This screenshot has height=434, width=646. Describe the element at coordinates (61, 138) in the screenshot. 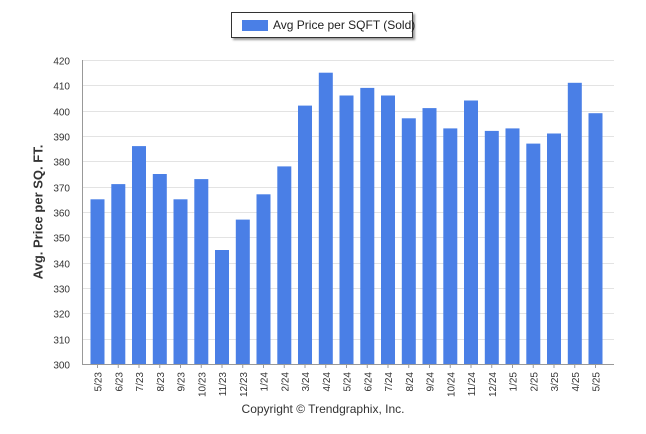

I see `y-tick-label: 390` at that location.